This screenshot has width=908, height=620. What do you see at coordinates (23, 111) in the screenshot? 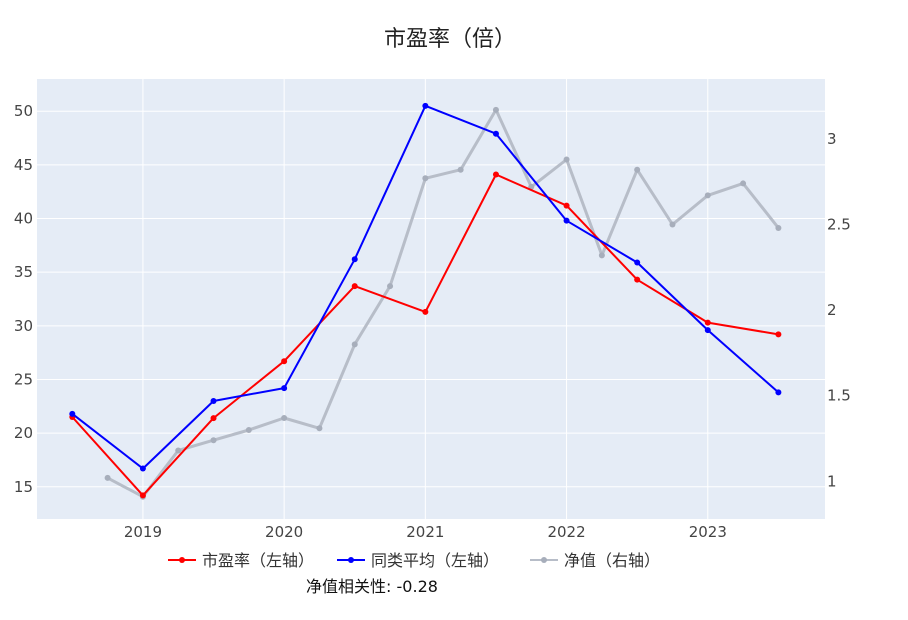
I see `y-left-tick-label: 50` at bounding box center [23, 111].